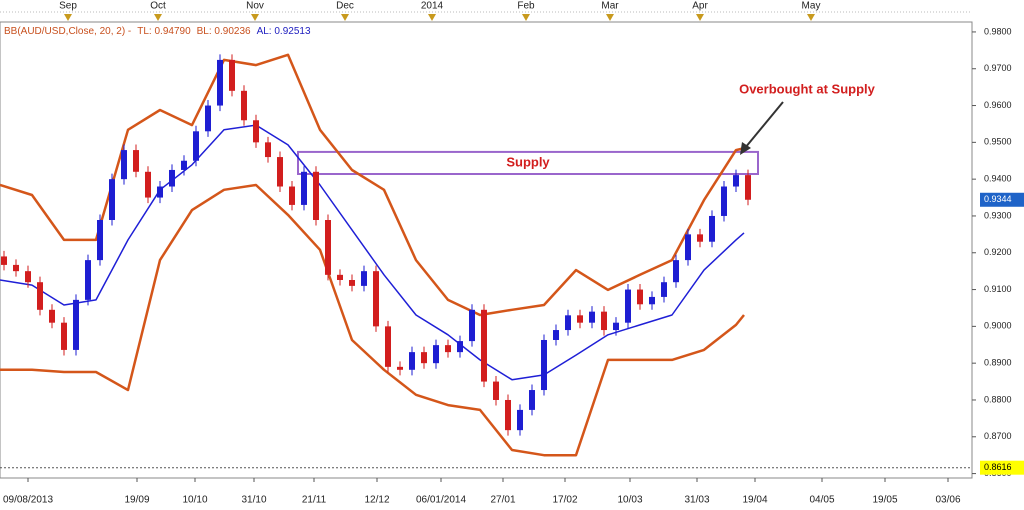  Describe the element at coordinates (224, 31) in the screenshot. I see `header-part: BL: 0.90236` at that location.